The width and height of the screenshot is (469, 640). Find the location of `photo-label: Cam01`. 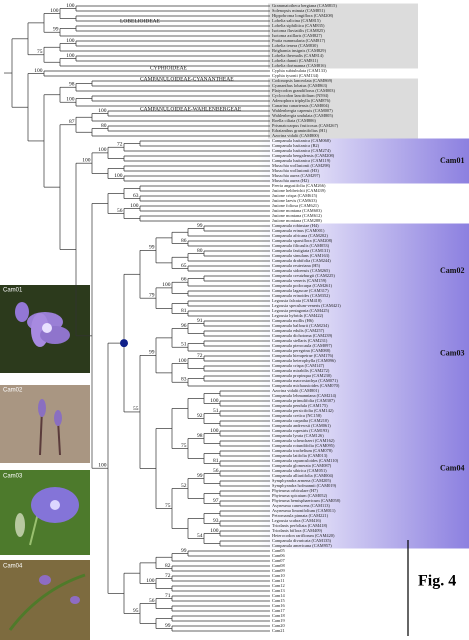

photo-label: Cam01 is located at coordinates (13, 291).